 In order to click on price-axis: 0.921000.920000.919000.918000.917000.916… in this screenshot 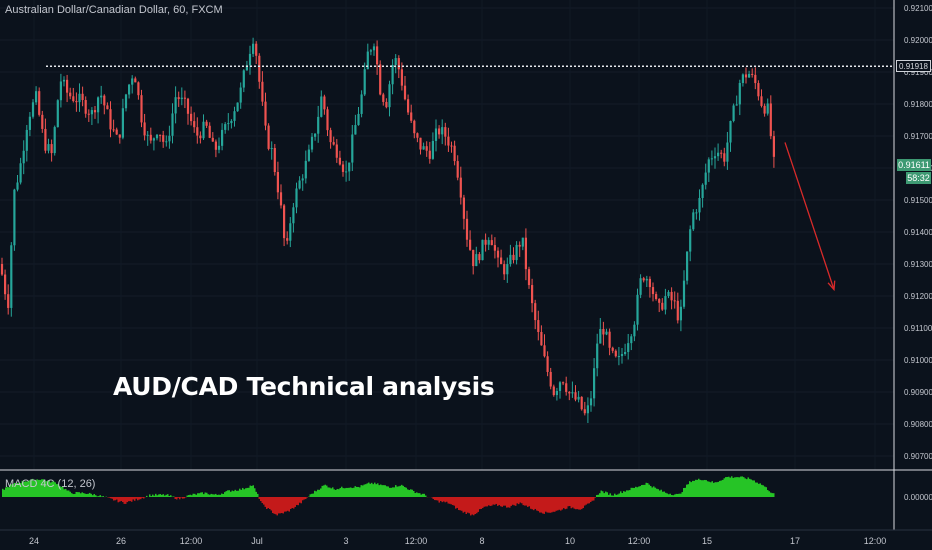, I will do `click(918, 232)`.